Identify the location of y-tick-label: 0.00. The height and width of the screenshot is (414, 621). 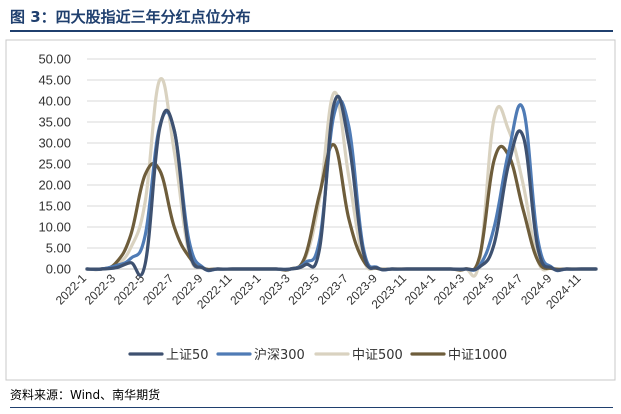
(58, 269).